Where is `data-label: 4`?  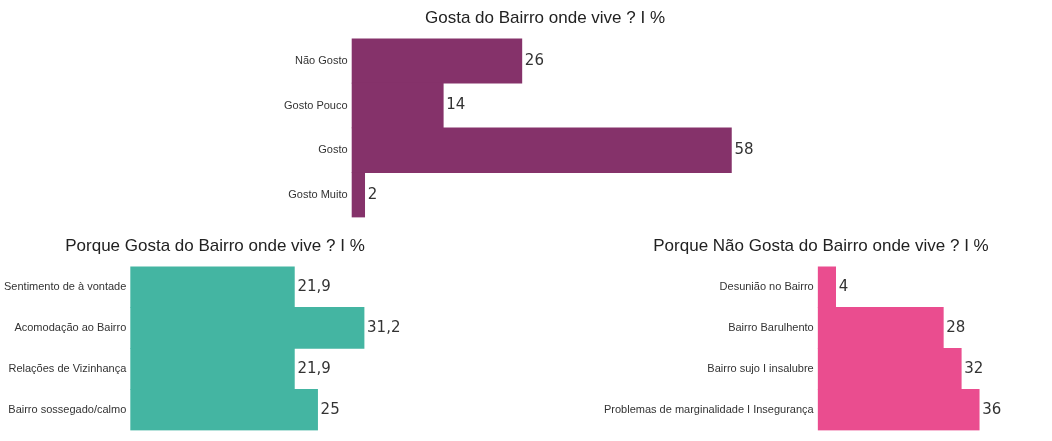 data-label: 4 is located at coordinates (843, 285).